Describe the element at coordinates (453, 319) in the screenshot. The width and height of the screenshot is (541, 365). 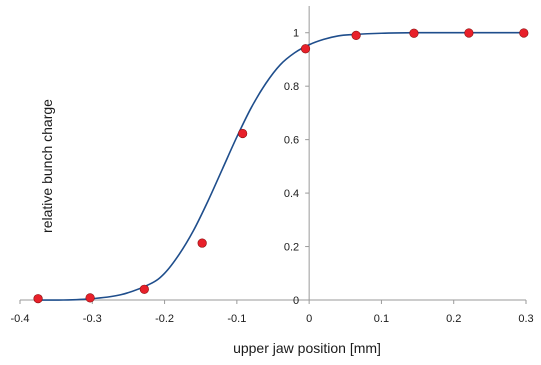
I see `x-tick-label: 0.2` at that location.